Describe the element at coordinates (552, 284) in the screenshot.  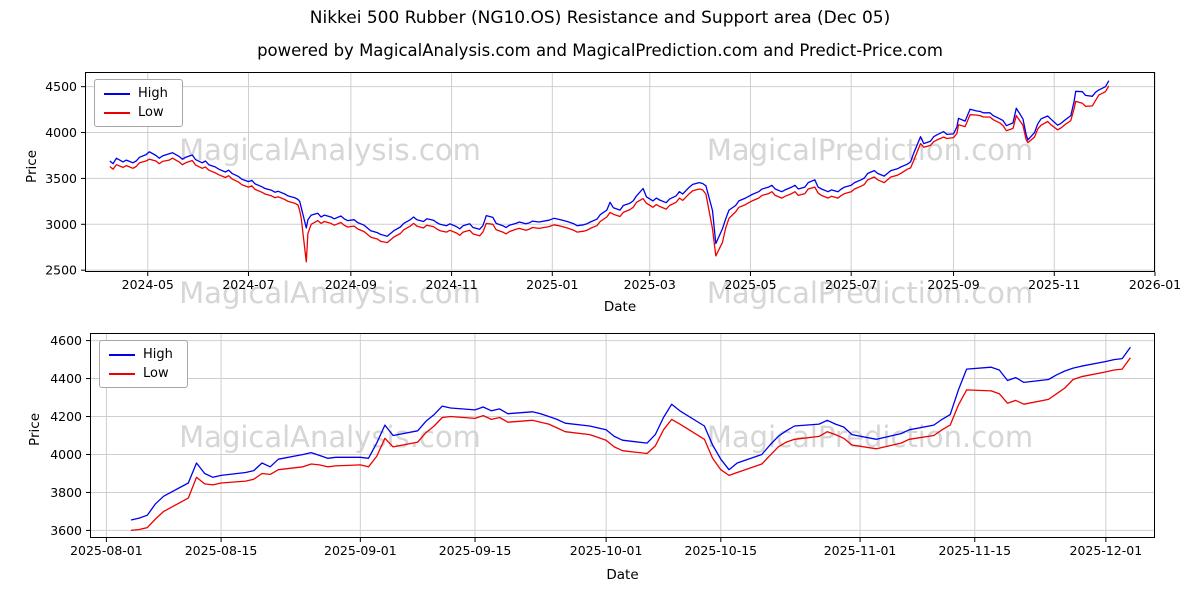
I see `svg-text: 2025-01` at that location.